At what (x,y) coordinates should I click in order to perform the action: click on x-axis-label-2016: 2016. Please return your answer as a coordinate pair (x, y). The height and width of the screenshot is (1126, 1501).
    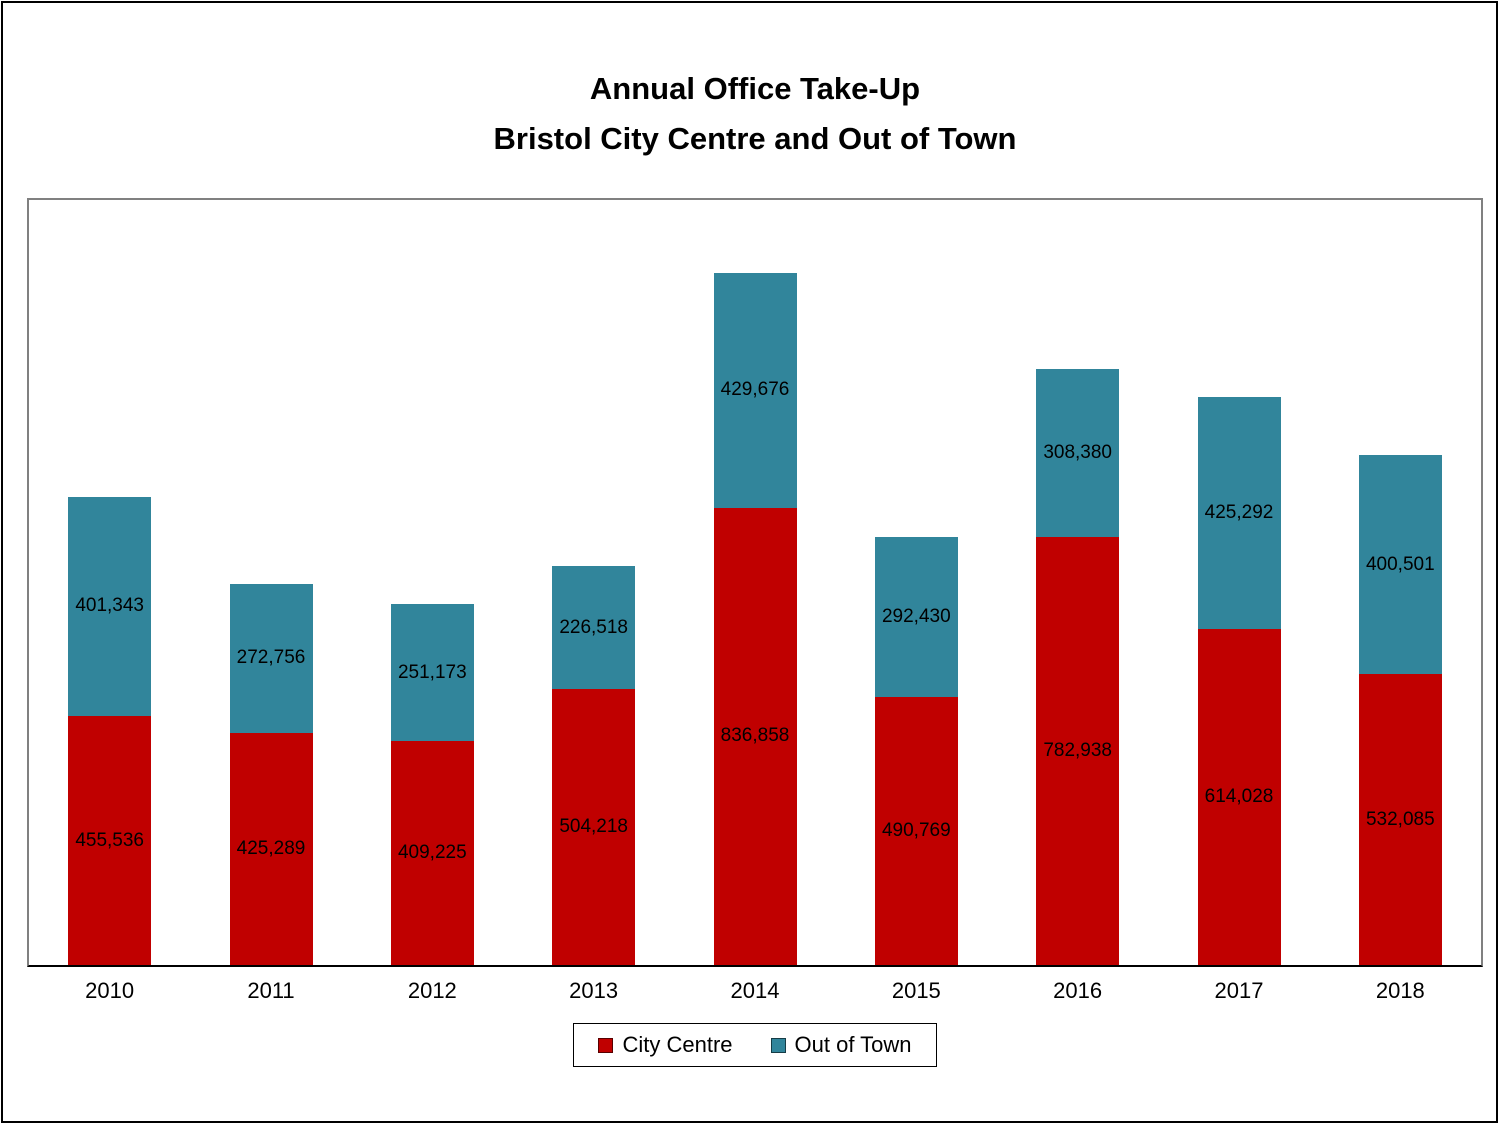
    Looking at the image, I should click on (1078, 990).